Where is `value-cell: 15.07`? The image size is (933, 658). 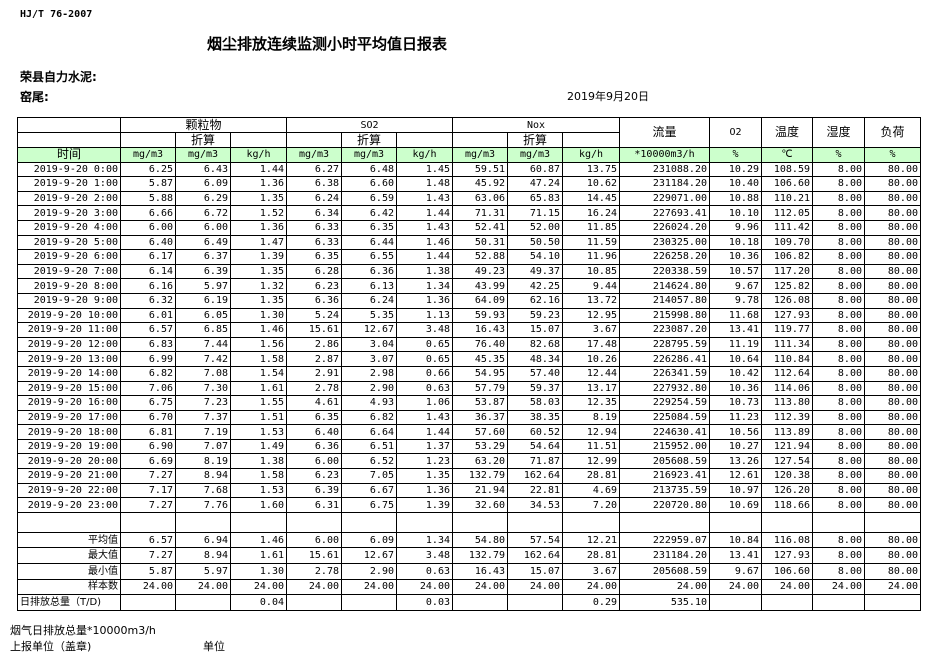
value-cell: 15.07 is located at coordinates (535, 330).